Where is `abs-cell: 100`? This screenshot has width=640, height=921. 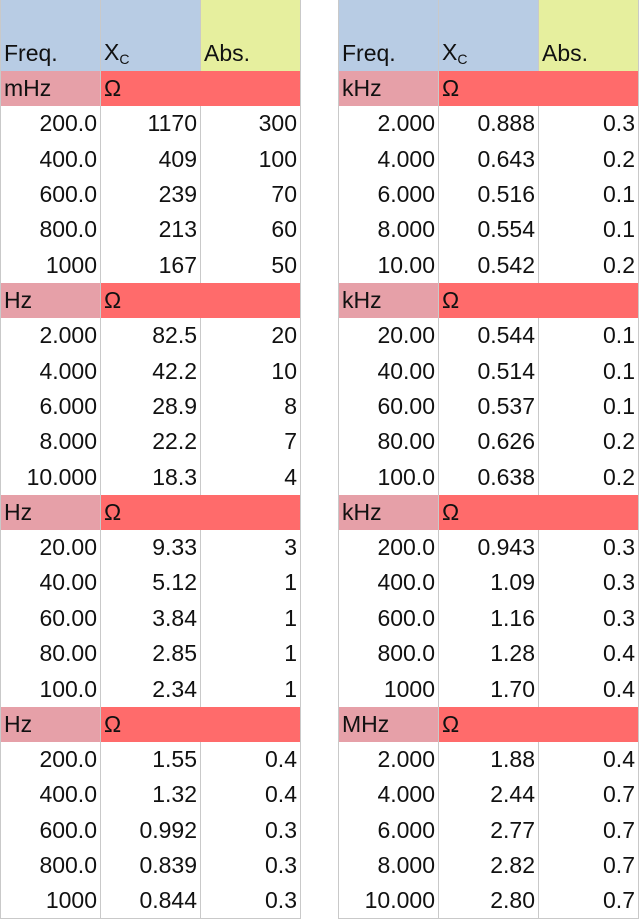 abs-cell: 100 is located at coordinates (250, 159).